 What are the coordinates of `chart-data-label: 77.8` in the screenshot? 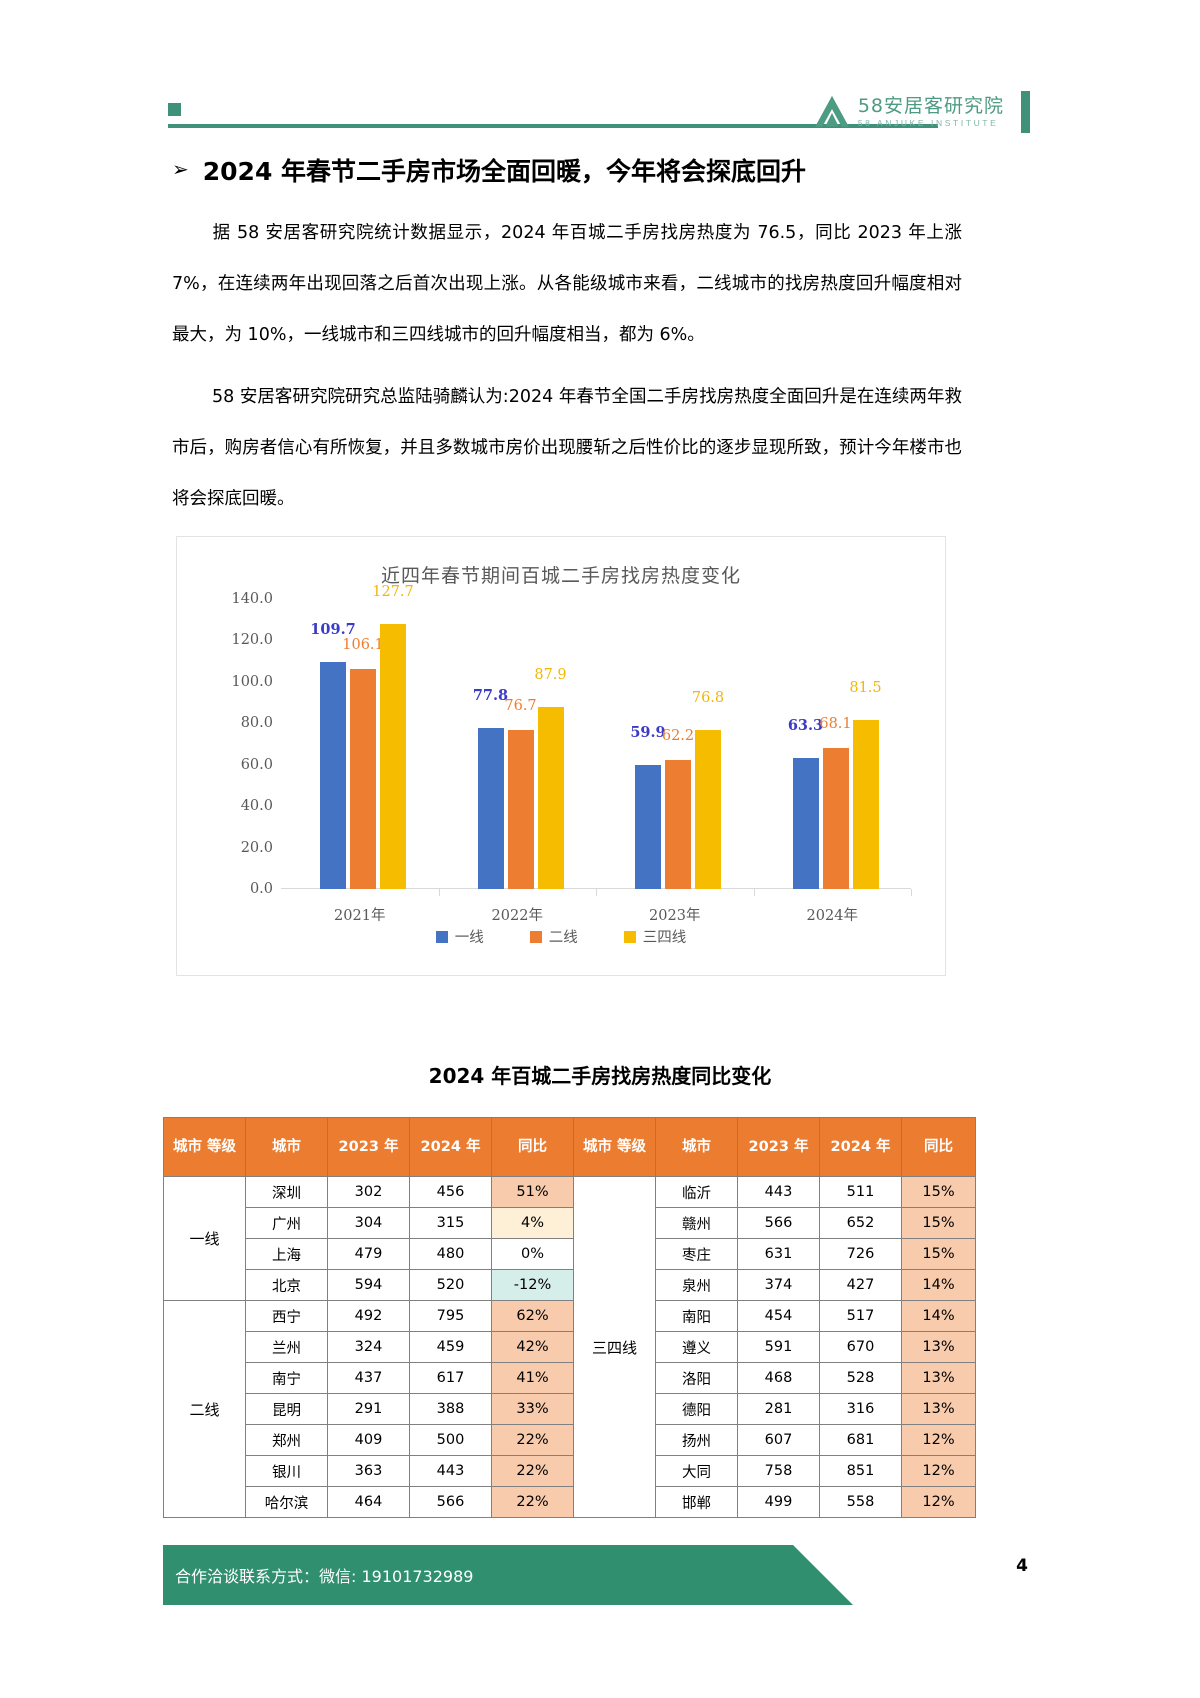 It's located at (490, 695).